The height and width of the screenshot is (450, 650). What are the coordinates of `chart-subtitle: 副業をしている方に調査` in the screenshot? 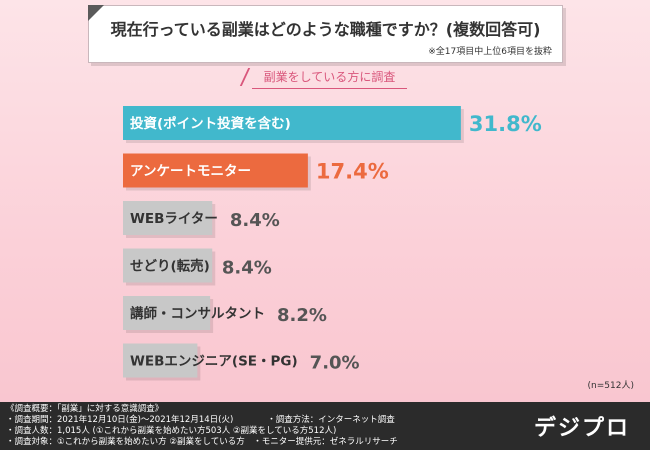 It's located at (323, 78).